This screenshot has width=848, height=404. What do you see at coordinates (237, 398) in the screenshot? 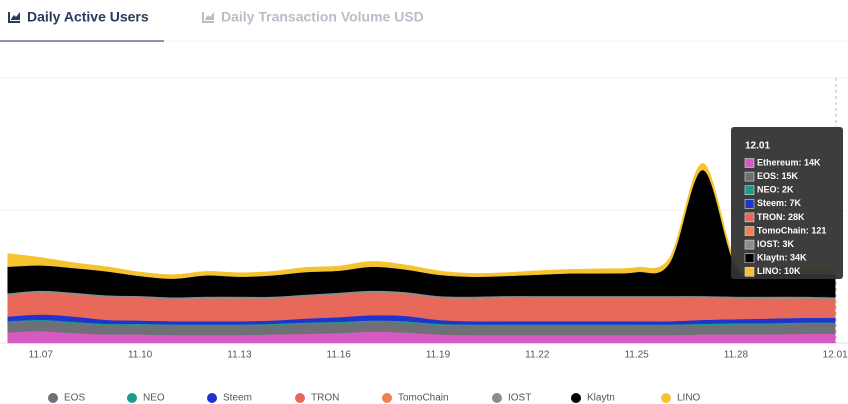
I see `legend-label: Steem` at bounding box center [237, 398].